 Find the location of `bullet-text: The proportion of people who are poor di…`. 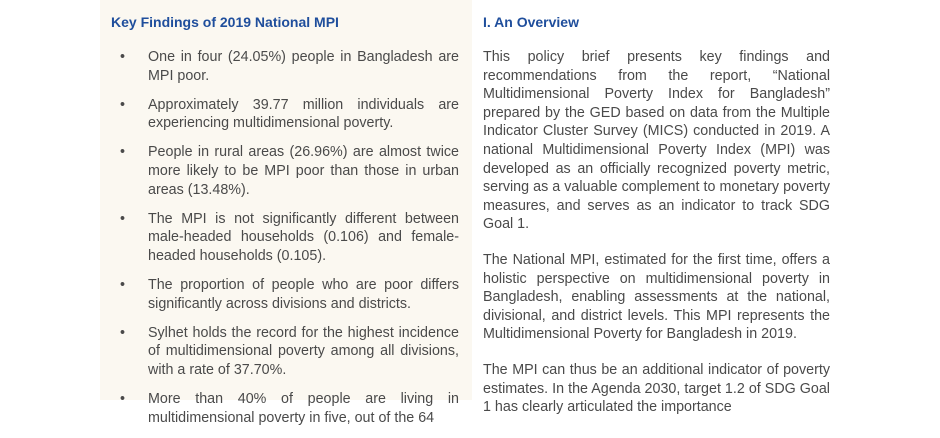

bullet-text: The proportion of people who are poor di… is located at coordinates (303, 294).